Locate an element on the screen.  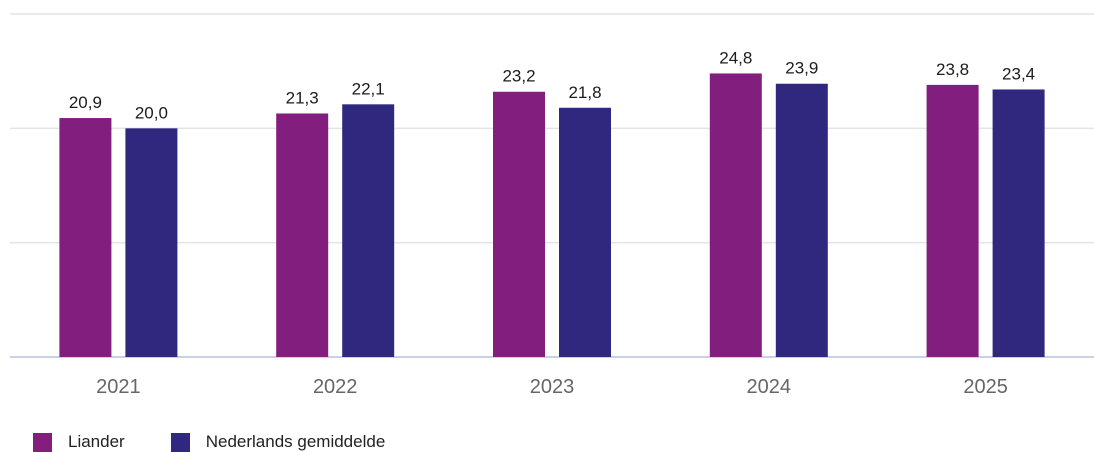
data-label-nederlands-gemiddelde-2024: 23,9 is located at coordinates (801, 68).